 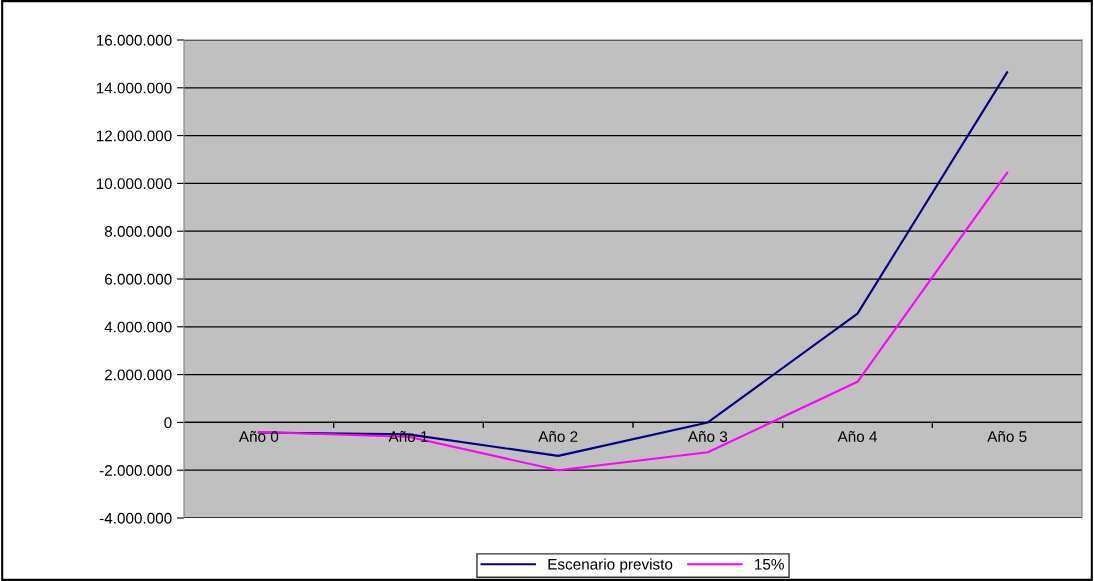 What do you see at coordinates (707, 436) in the screenshot?
I see `x-tick-label: Año 3` at bounding box center [707, 436].